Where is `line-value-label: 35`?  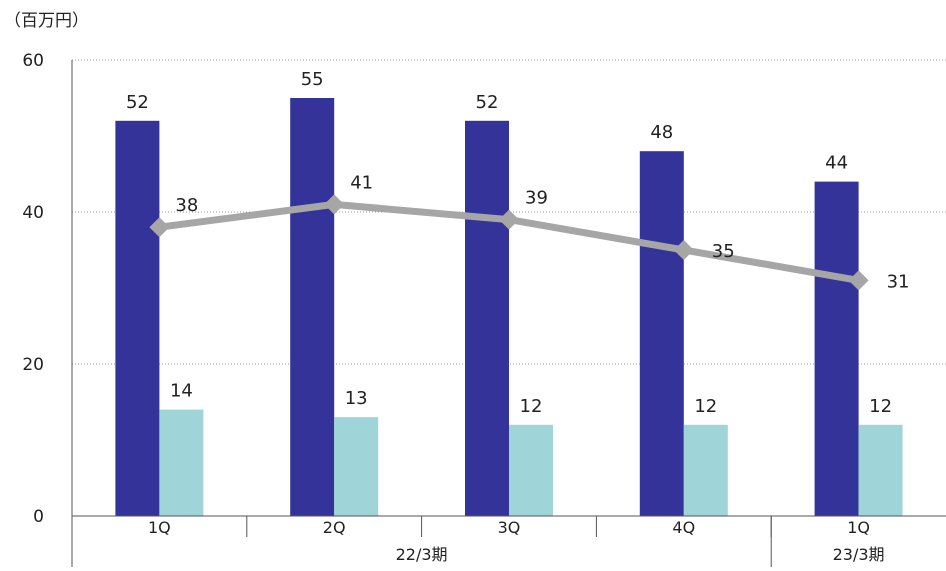 line-value-label: 35 is located at coordinates (723, 251).